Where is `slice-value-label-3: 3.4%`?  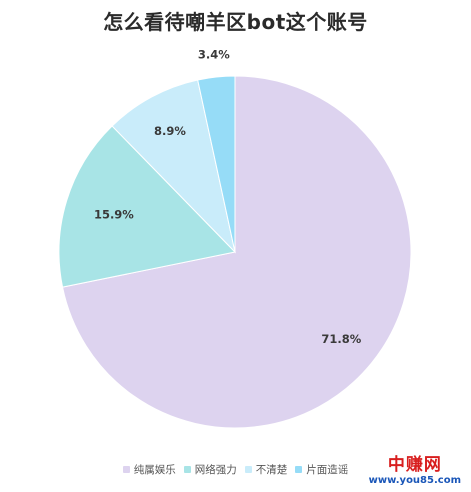
slice-value-label-3: 3.4% is located at coordinates (214, 54).